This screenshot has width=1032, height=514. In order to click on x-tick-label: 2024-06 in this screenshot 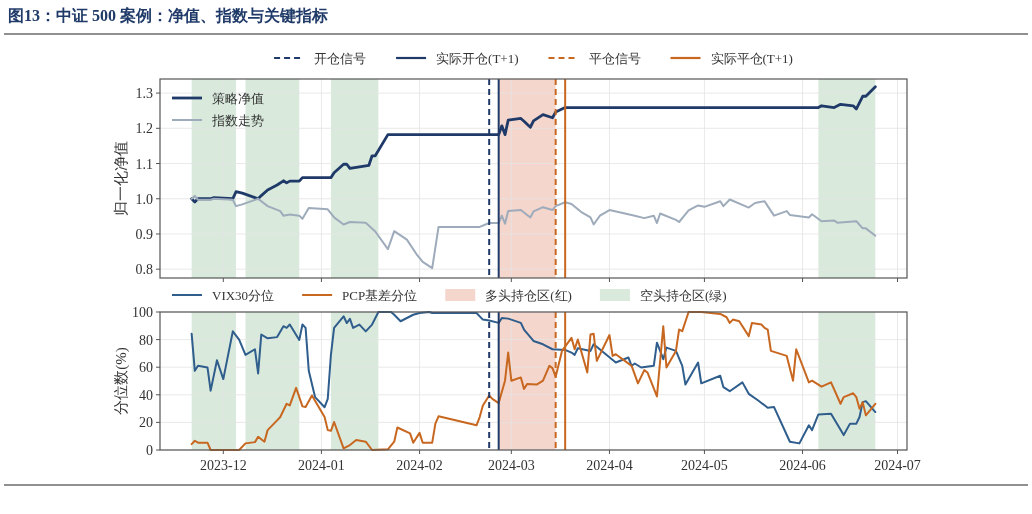, I will do `click(802, 465)`.